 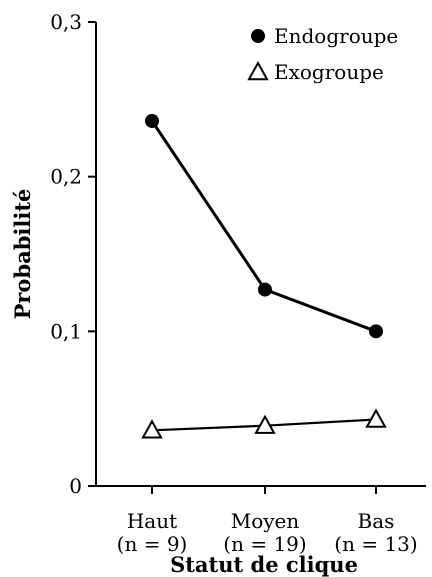 I want to click on series-exogroupe, so click(x=264, y=423).